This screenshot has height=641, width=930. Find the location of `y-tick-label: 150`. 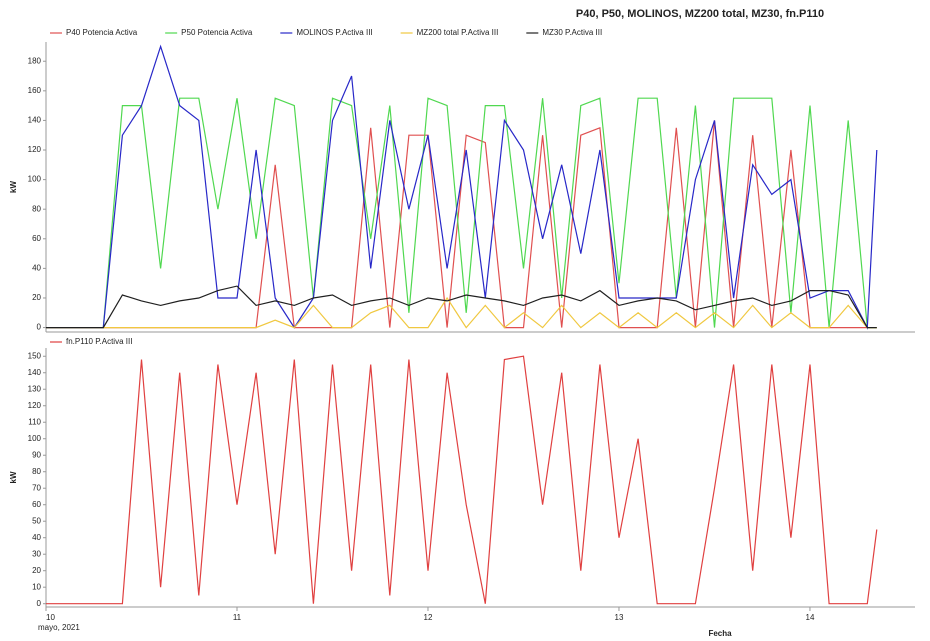

y-tick-label: 150 is located at coordinates (35, 355).